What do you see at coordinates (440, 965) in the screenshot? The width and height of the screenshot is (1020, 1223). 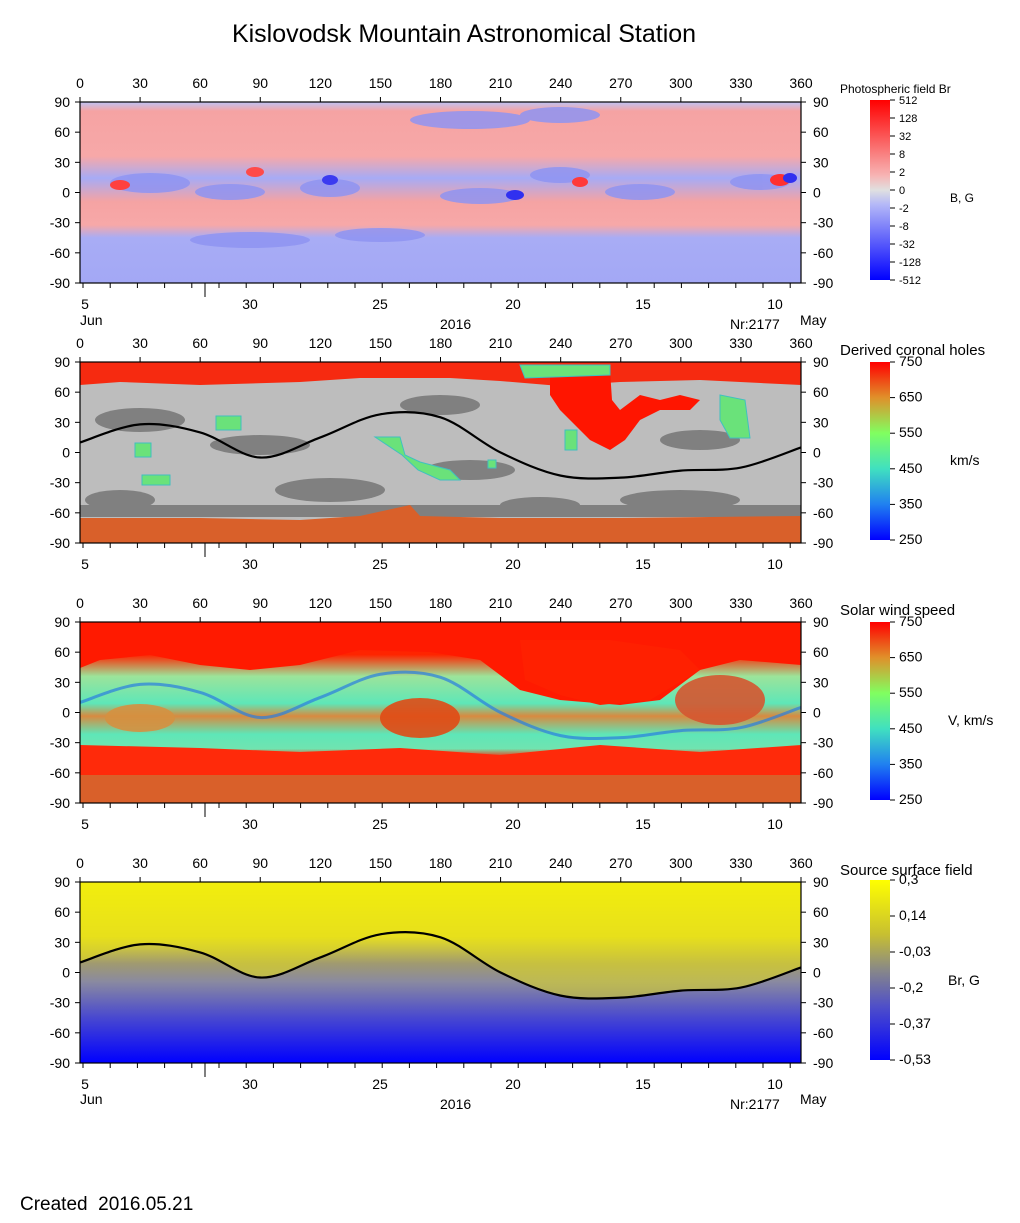 I see `source-surface-neutral-line` at bounding box center [440, 965].